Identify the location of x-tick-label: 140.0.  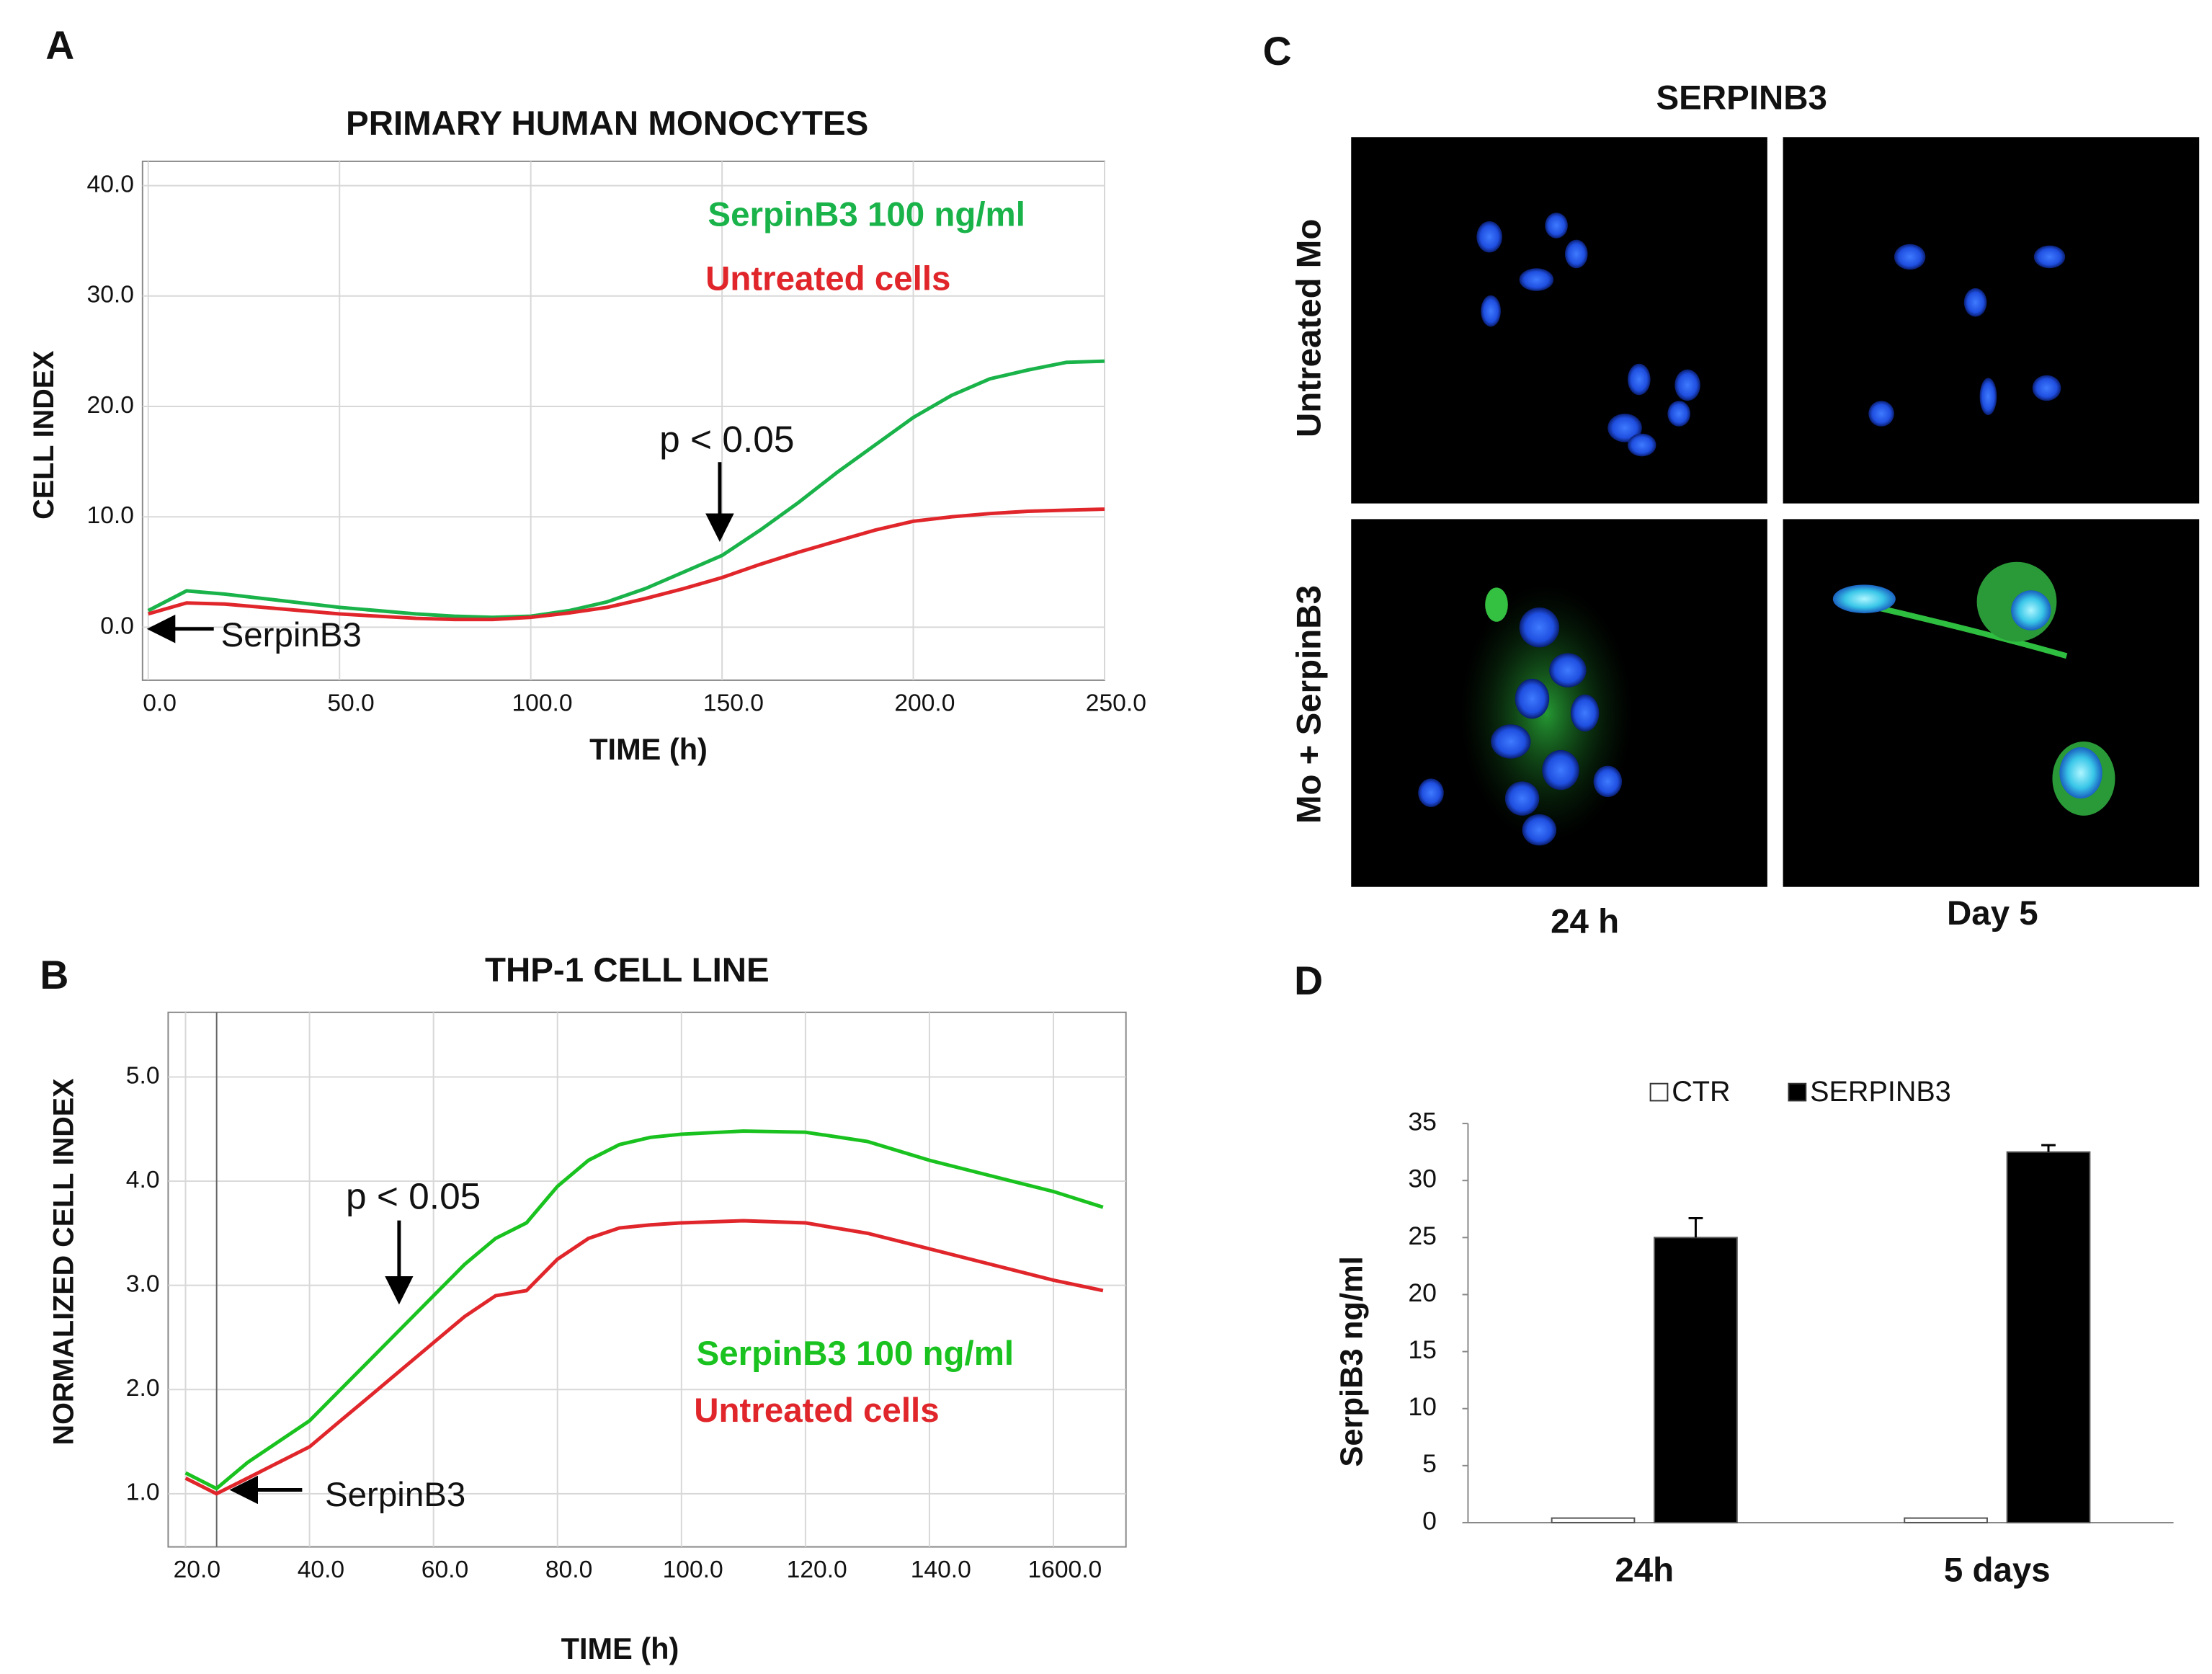
(941, 1570).